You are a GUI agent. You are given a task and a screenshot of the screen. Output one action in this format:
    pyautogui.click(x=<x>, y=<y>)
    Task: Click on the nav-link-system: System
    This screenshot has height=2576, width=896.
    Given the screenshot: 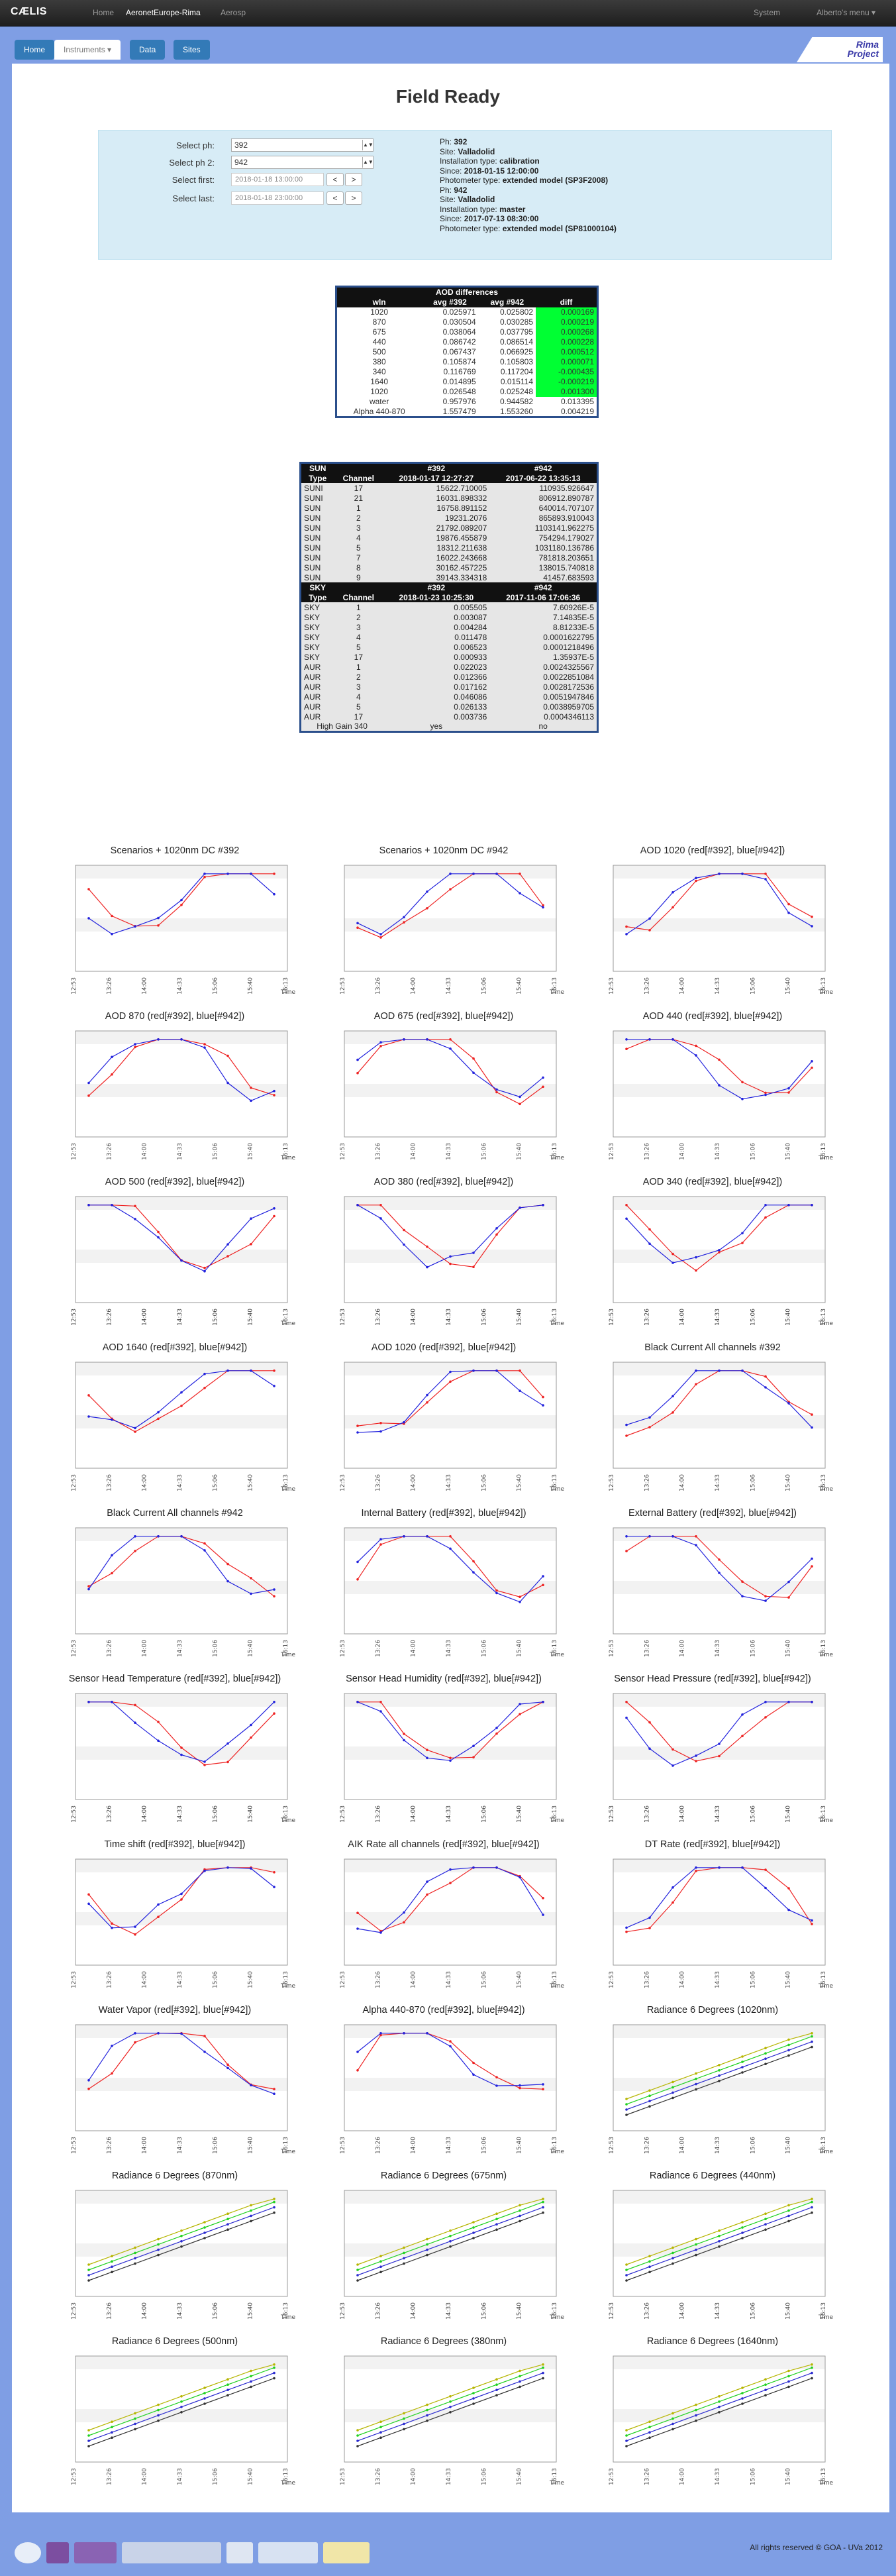 What is the action you would take?
    pyautogui.click(x=767, y=12)
    